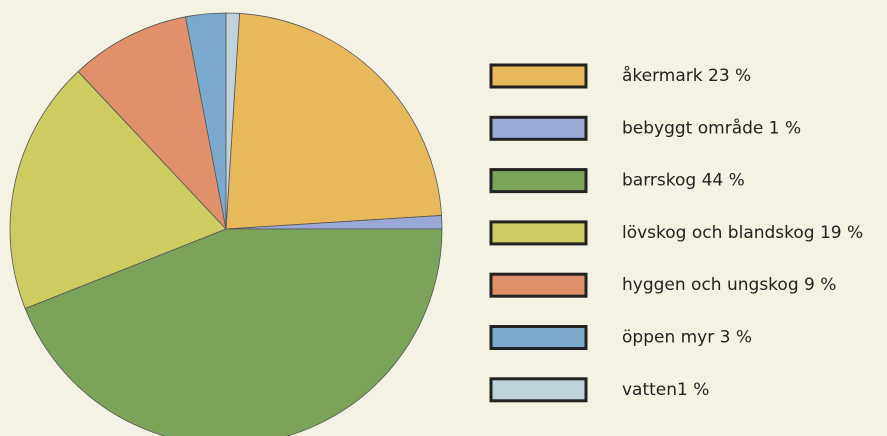  Describe the element at coordinates (683, 181) in the screenshot. I see `legend-label: barrskog 44 %` at that location.